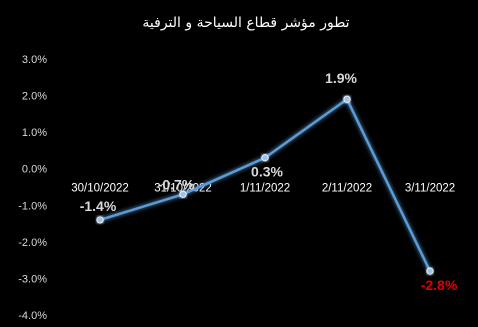 The image size is (478, 327). Describe the element at coordinates (98, 206) in the screenshot. I see `data-label: -1.4%` at that location.